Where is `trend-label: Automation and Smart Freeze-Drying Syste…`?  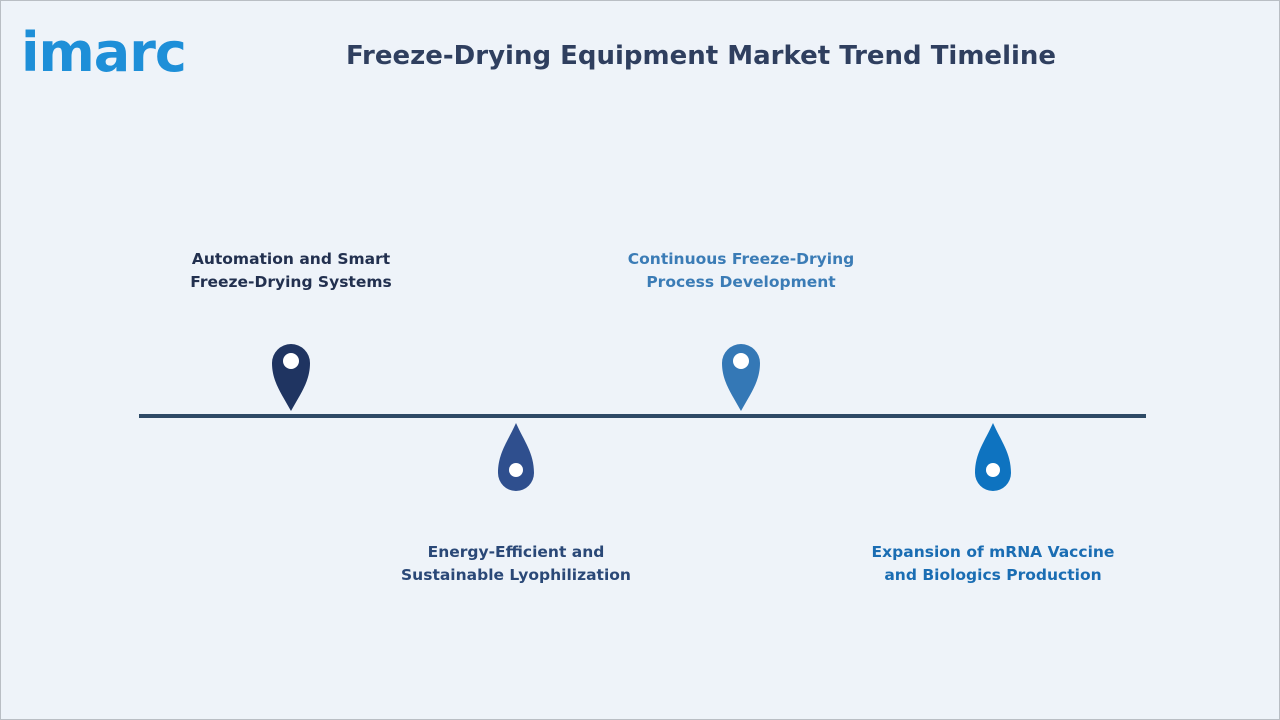 trend-label: Automation and Smart Freeze-Drying Syste… is located at coordinates (291, 270).